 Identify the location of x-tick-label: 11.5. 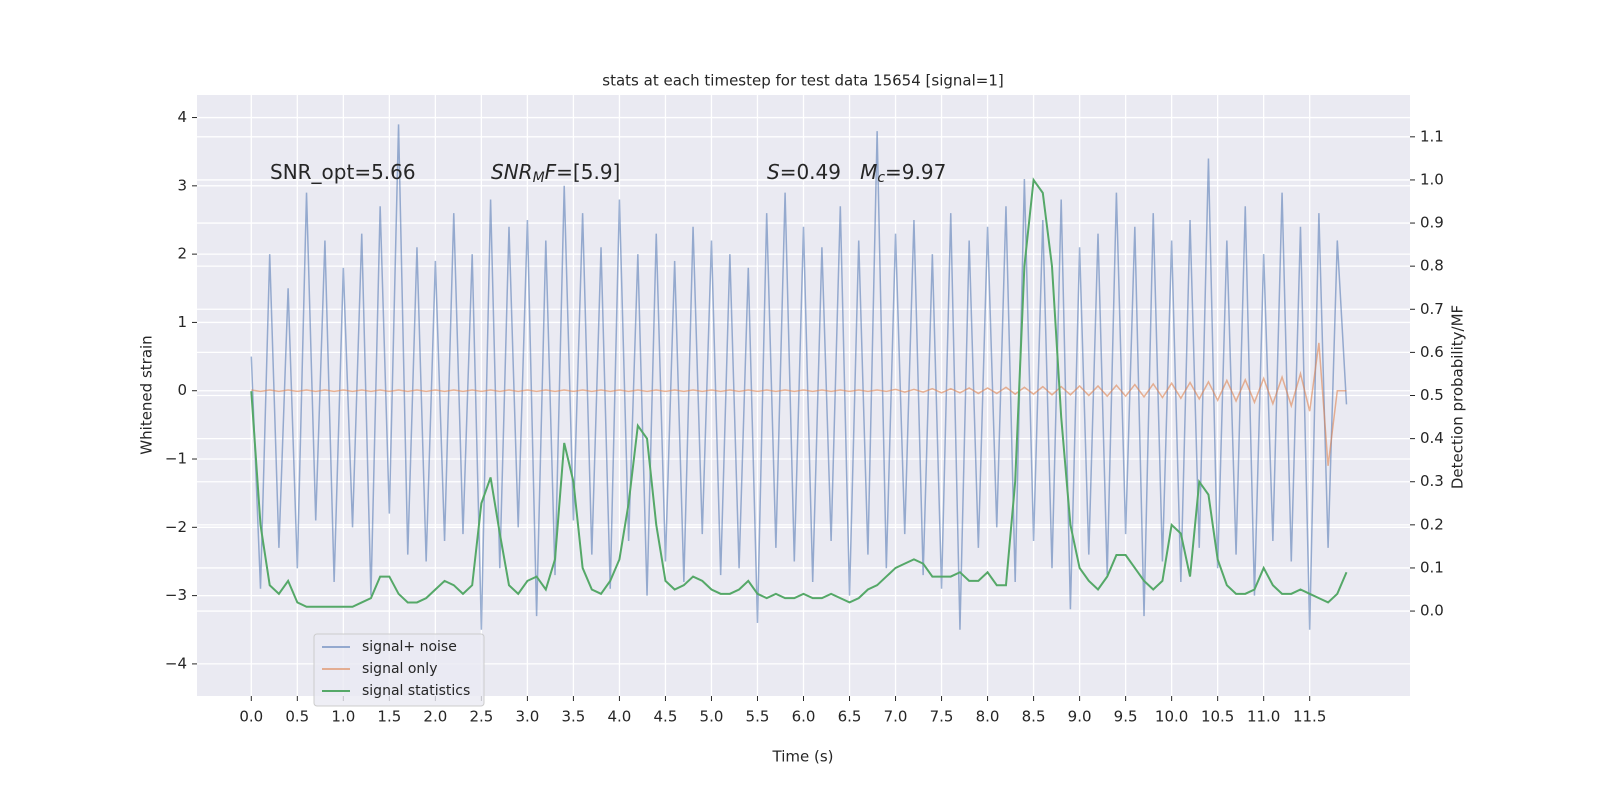
(1309, 717).